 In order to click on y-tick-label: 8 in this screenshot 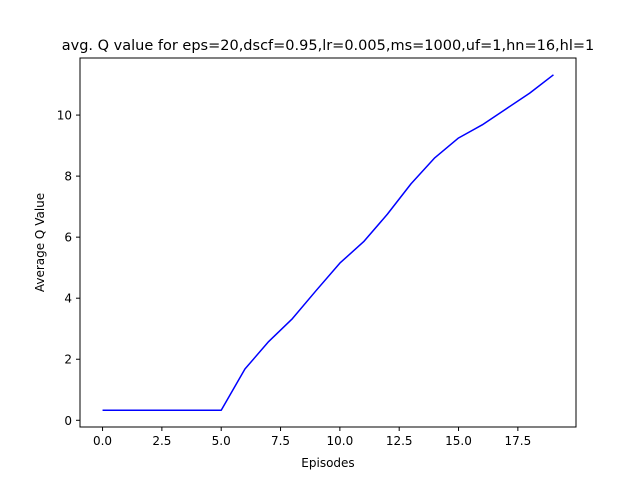, I will do `click(68, 177)`.